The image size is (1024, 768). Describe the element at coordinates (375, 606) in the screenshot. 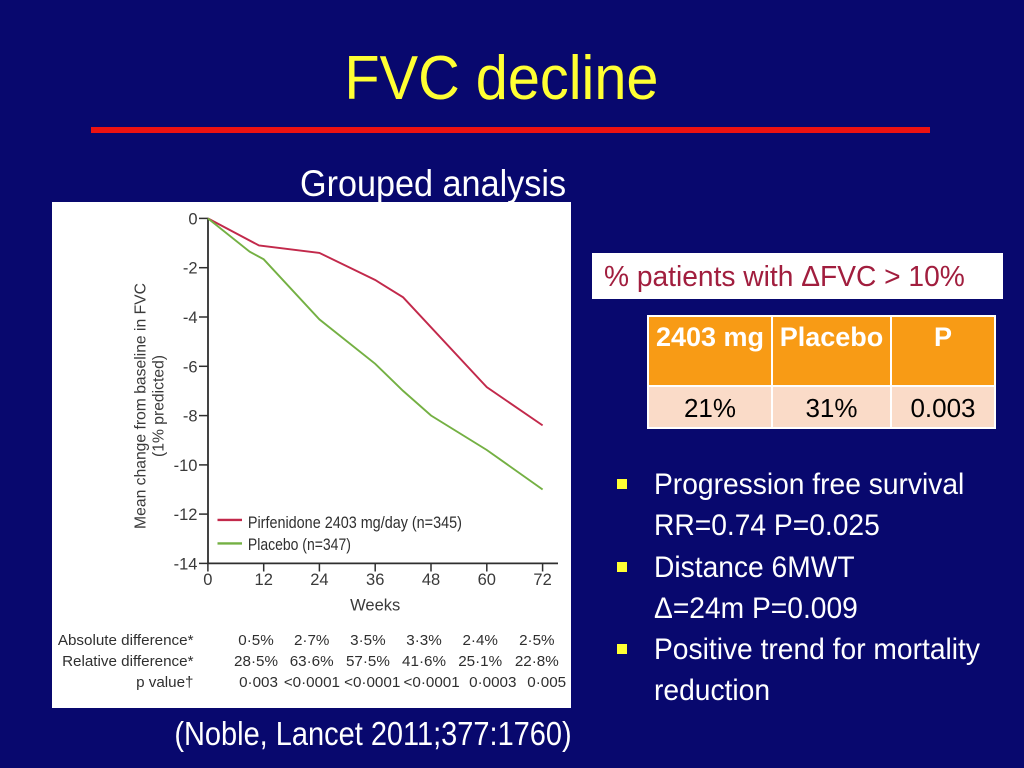

I see `svg-text: Weeks` at that location.